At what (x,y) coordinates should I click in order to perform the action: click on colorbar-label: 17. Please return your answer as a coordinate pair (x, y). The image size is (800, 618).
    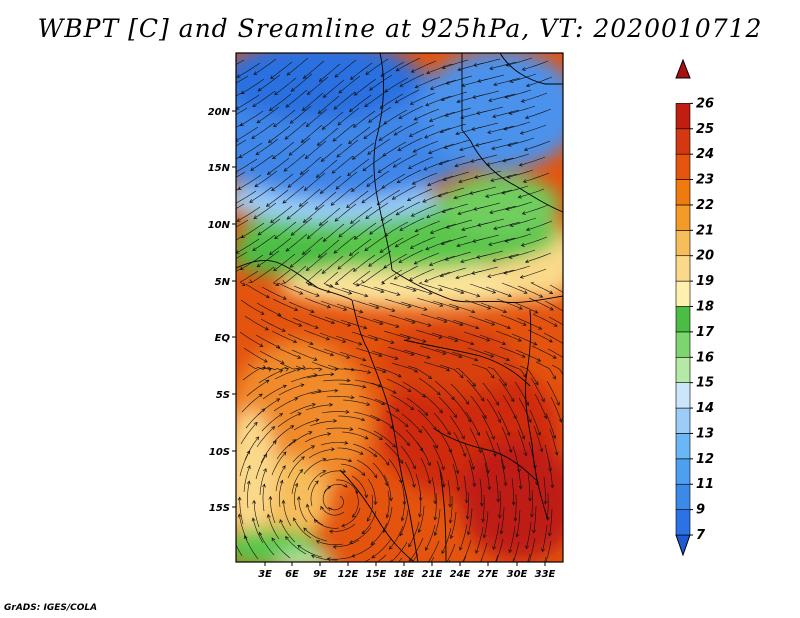
    Looking at the image, I should click on (705, 332).